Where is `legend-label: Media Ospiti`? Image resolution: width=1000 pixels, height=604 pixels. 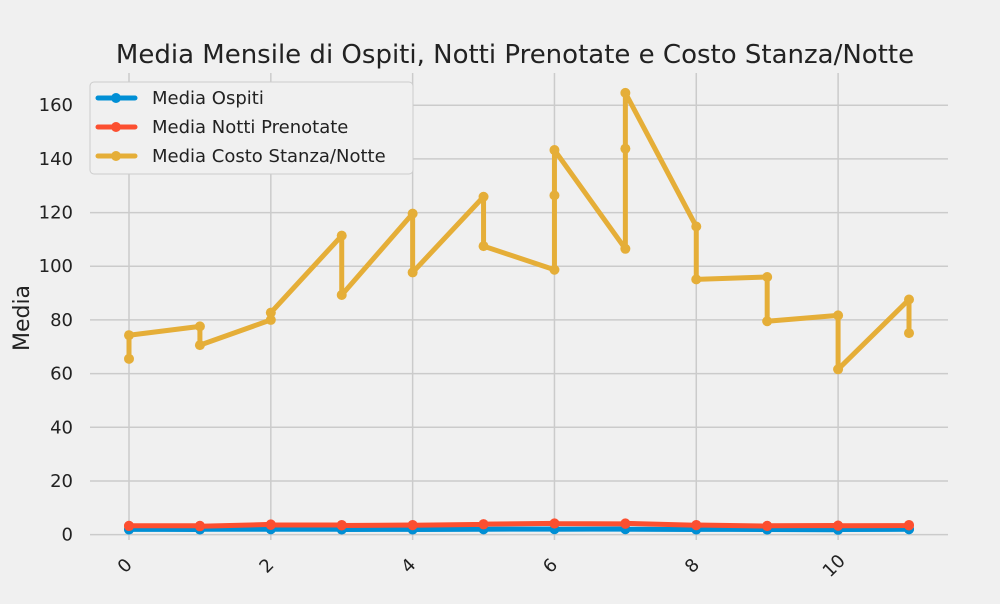
legend-label: Media Ospiti is located at coordinates (208, 98).